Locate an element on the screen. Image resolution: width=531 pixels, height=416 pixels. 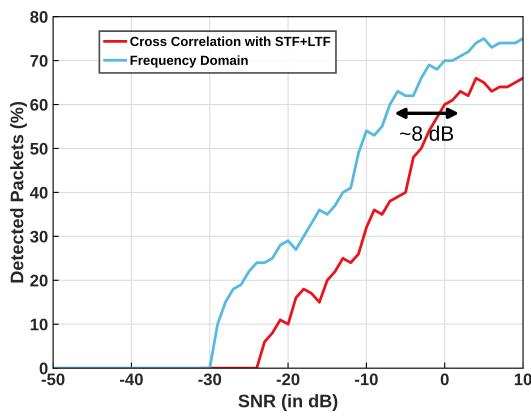
x-axis-title: SNR (in dB) is located at coordinates (288, 402).